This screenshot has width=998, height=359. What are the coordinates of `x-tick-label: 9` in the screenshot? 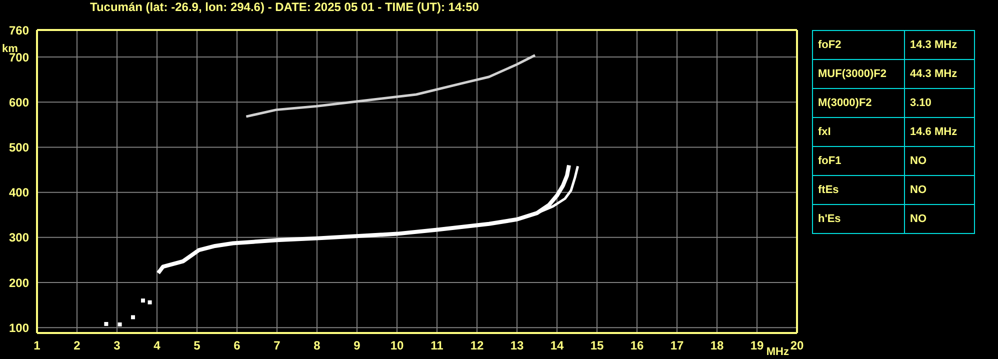 It's located at (357, 345).